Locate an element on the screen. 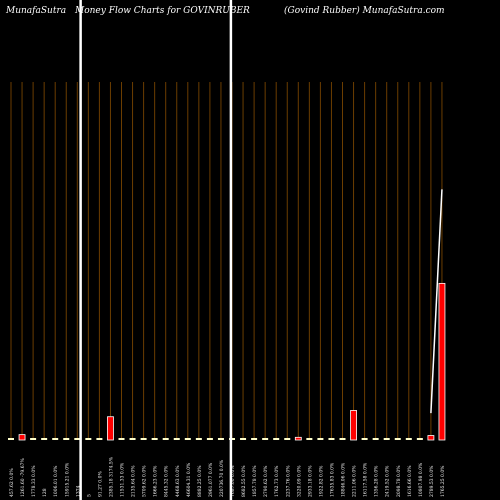  x-tick-label: 457.62 0.0% is located at coordinates (12, 482).